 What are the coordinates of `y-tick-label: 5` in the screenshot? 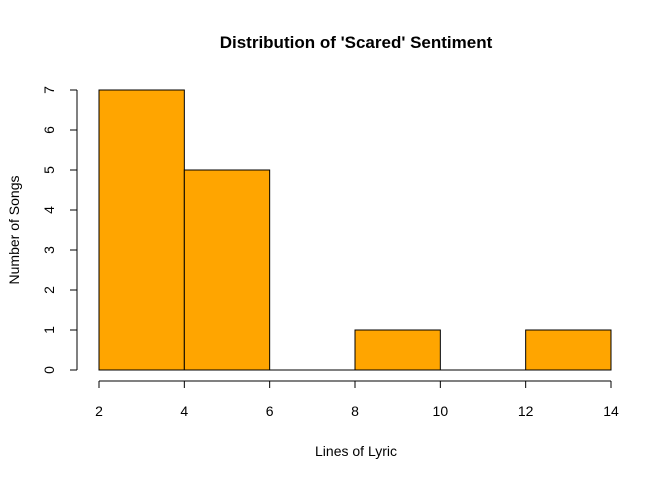 It's located at (49, 170).